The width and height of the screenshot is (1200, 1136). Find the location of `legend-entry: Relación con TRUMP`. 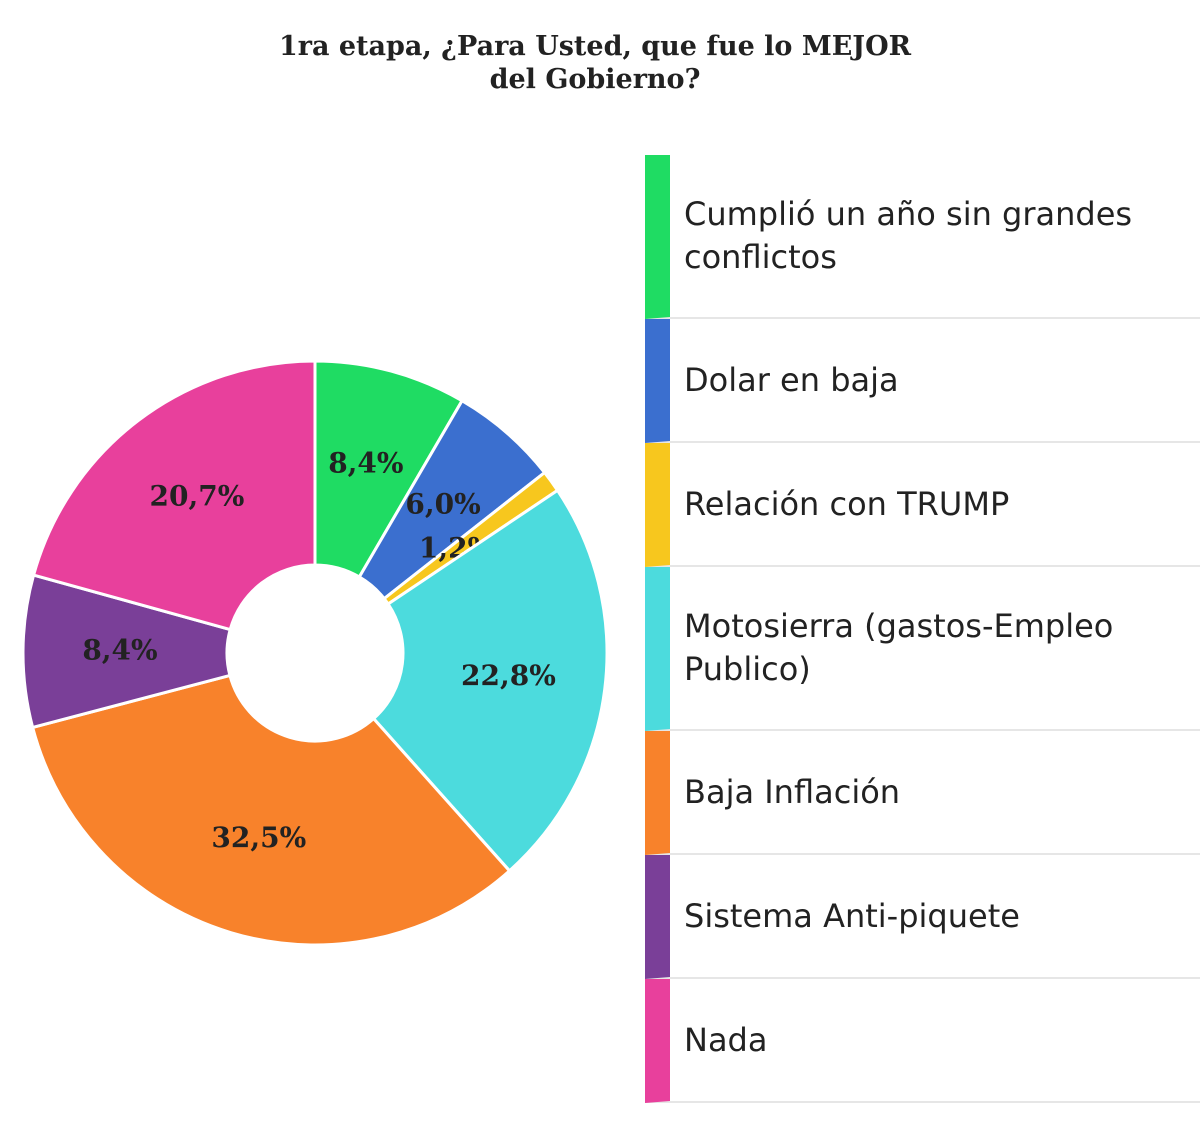

legend-entry: Relación con TRUMP is located at coordinates (922, 505).